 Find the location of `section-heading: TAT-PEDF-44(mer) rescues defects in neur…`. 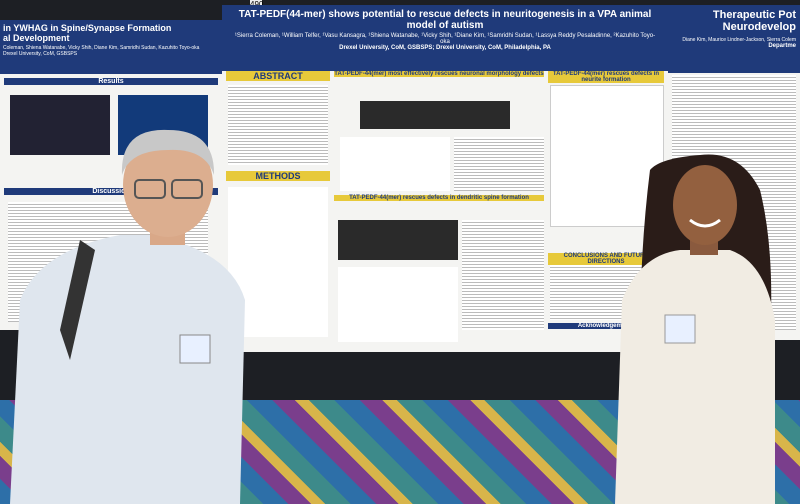

section-heading: TAT-PEDF-44(mer) rescues defects in neur… is located at coordinates (606, 77).